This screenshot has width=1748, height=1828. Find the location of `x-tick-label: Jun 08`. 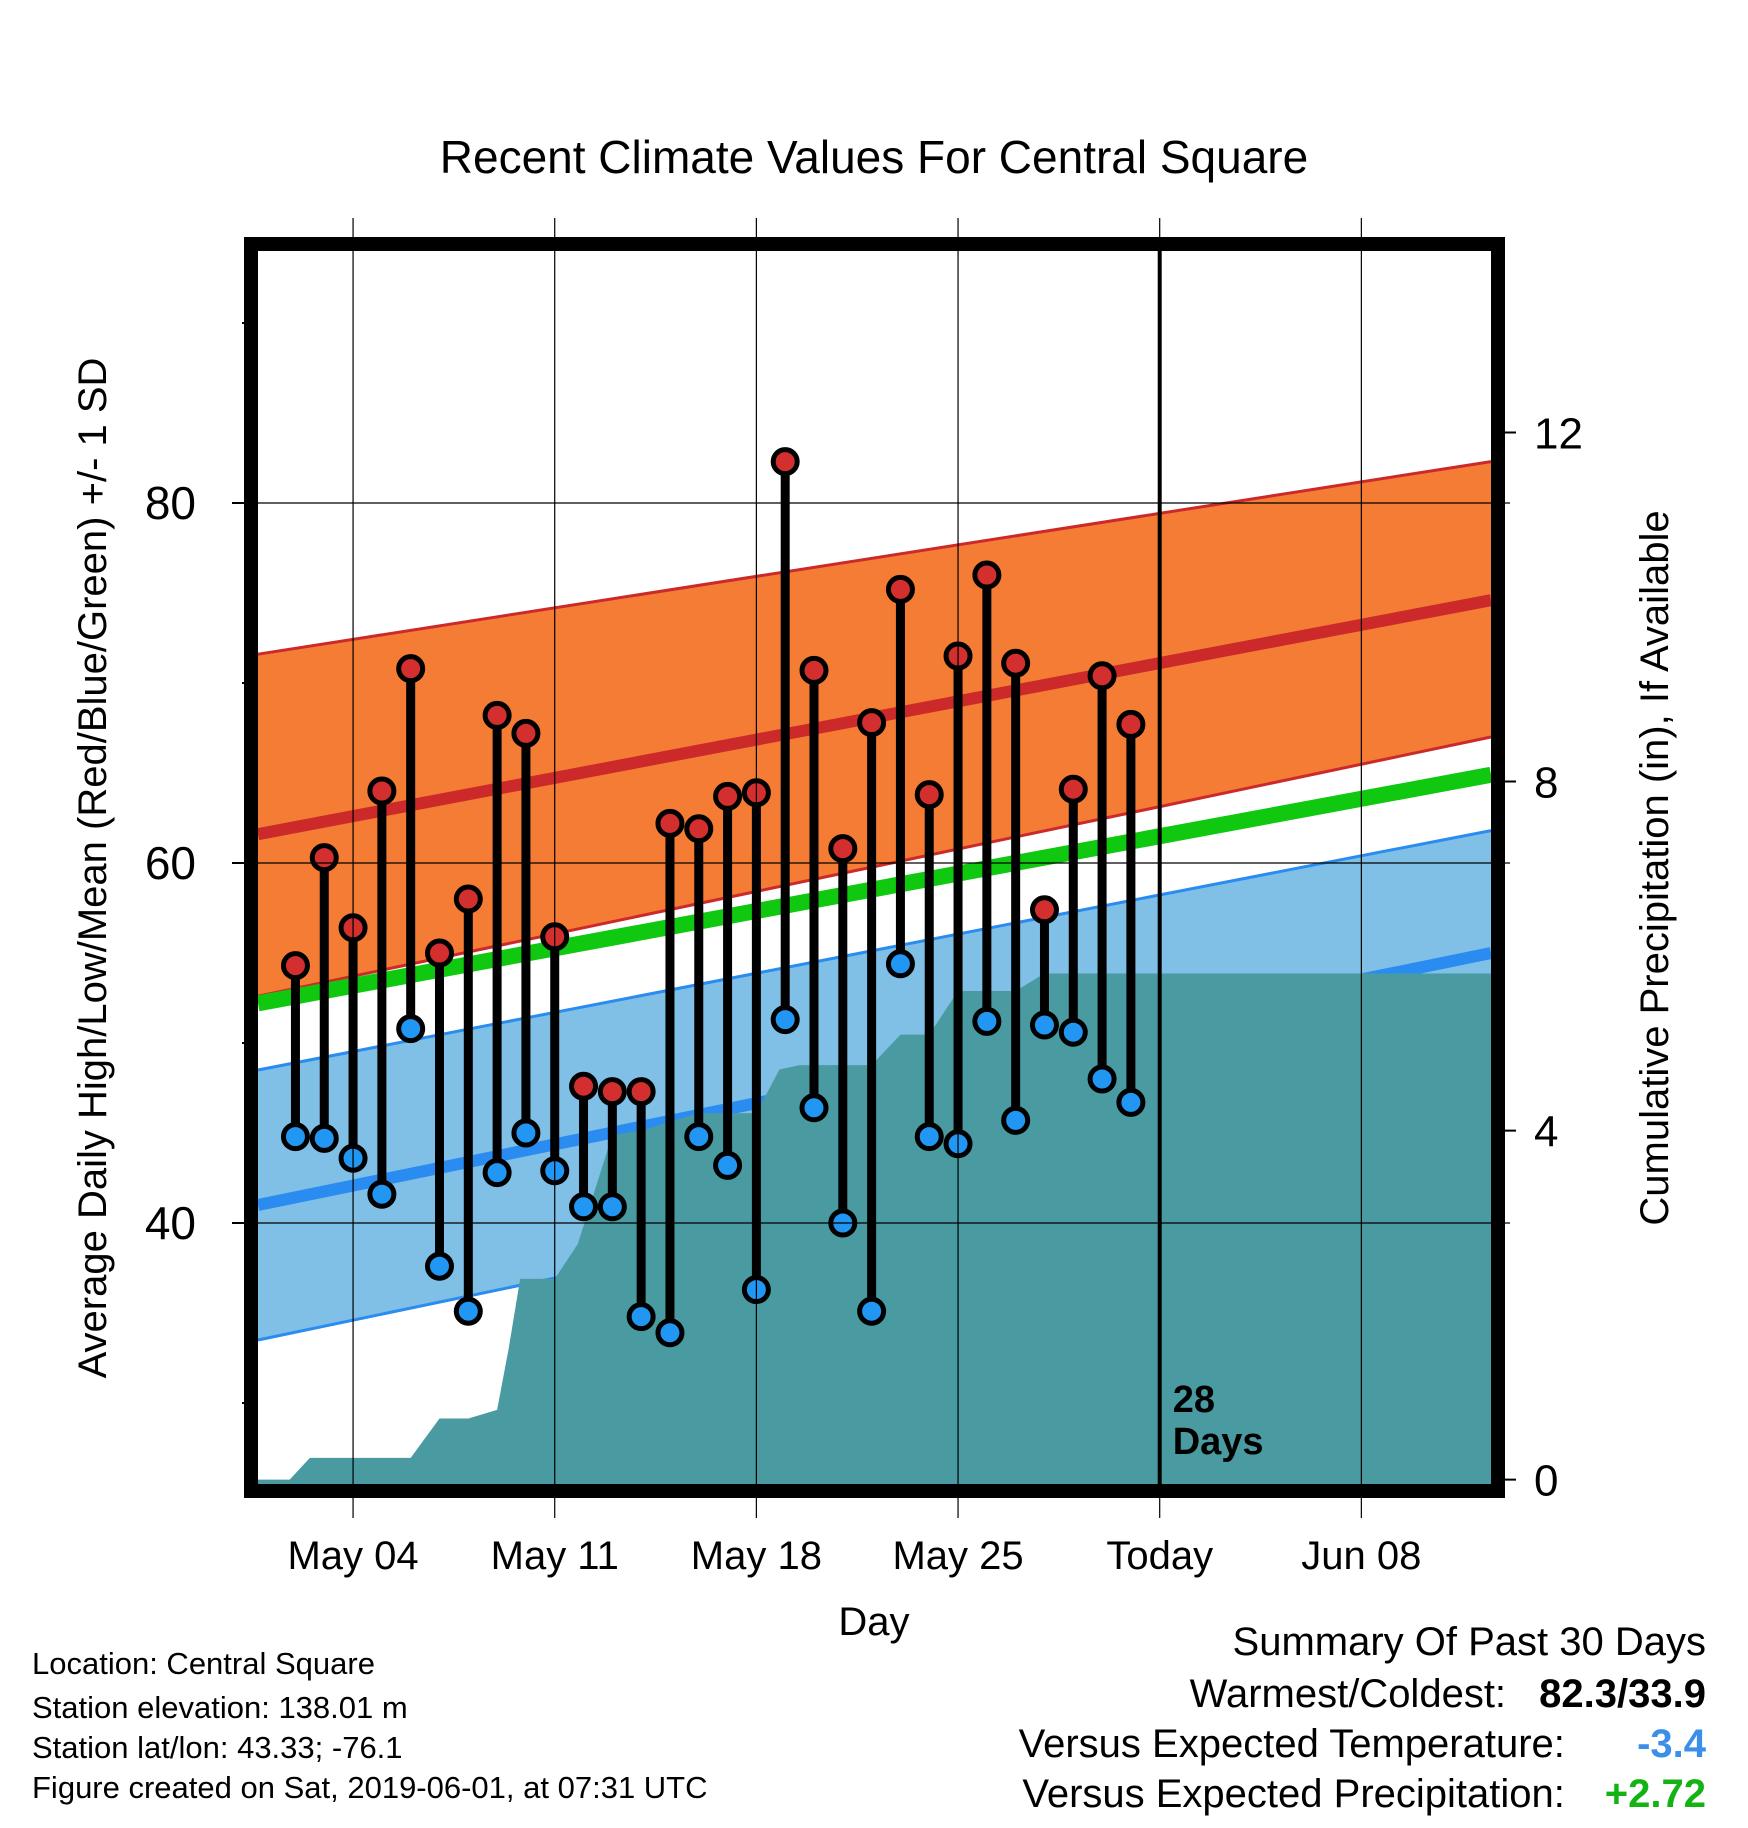

x-tick-label: Jun 08 is located at coordinates (1361, 1556).